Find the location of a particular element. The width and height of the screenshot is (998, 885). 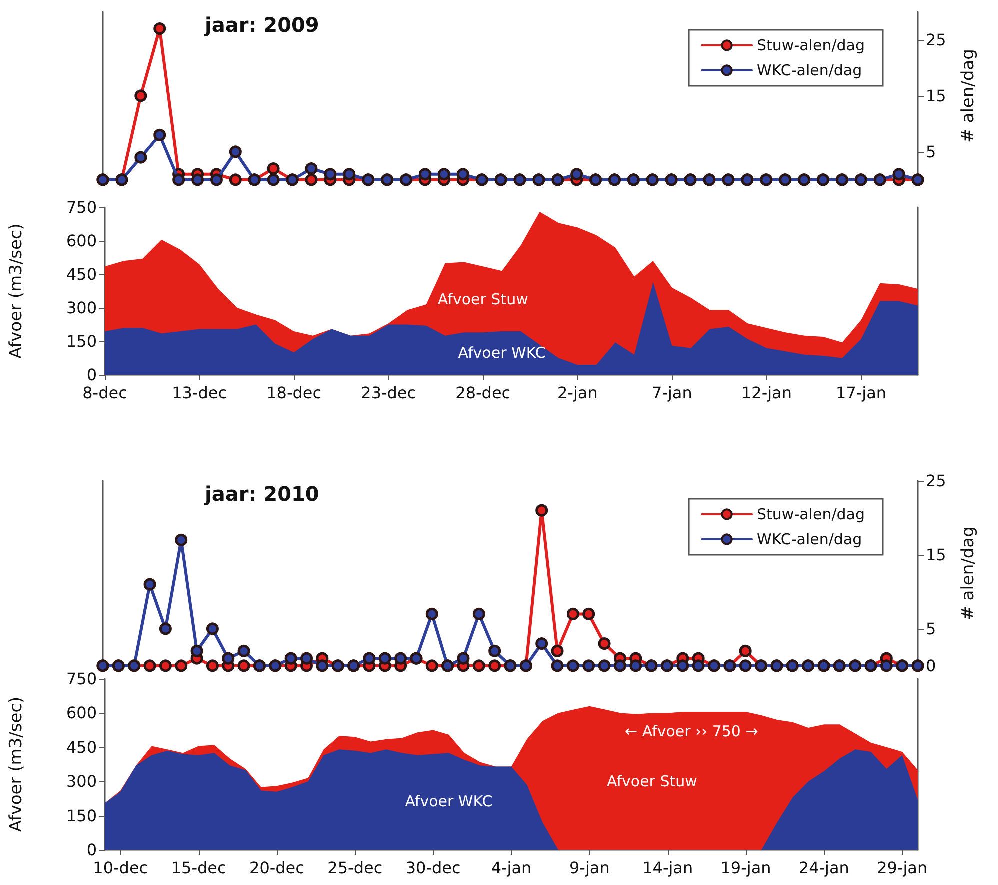

x-tick-label: 29-jan is located at coordinates (902, 868).